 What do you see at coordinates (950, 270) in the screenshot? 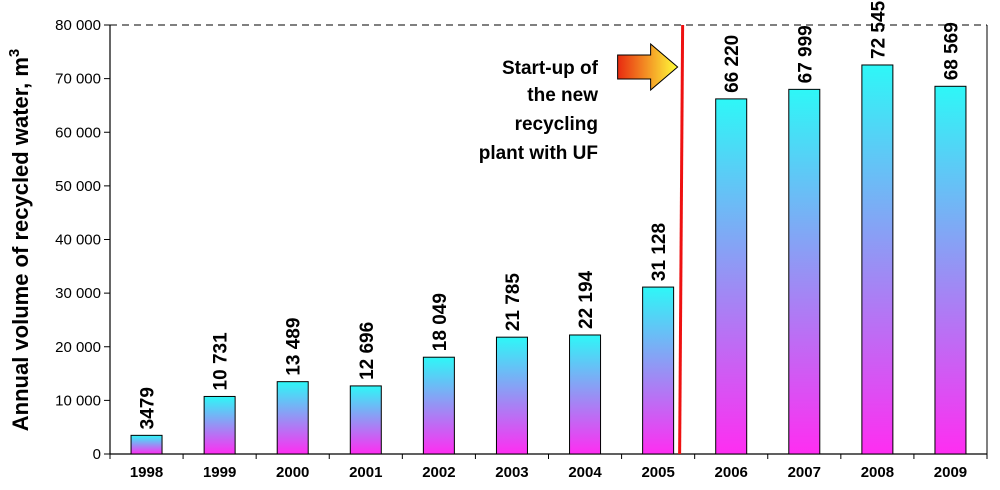
I see `bar-2009` at bounding box center [950, 270].